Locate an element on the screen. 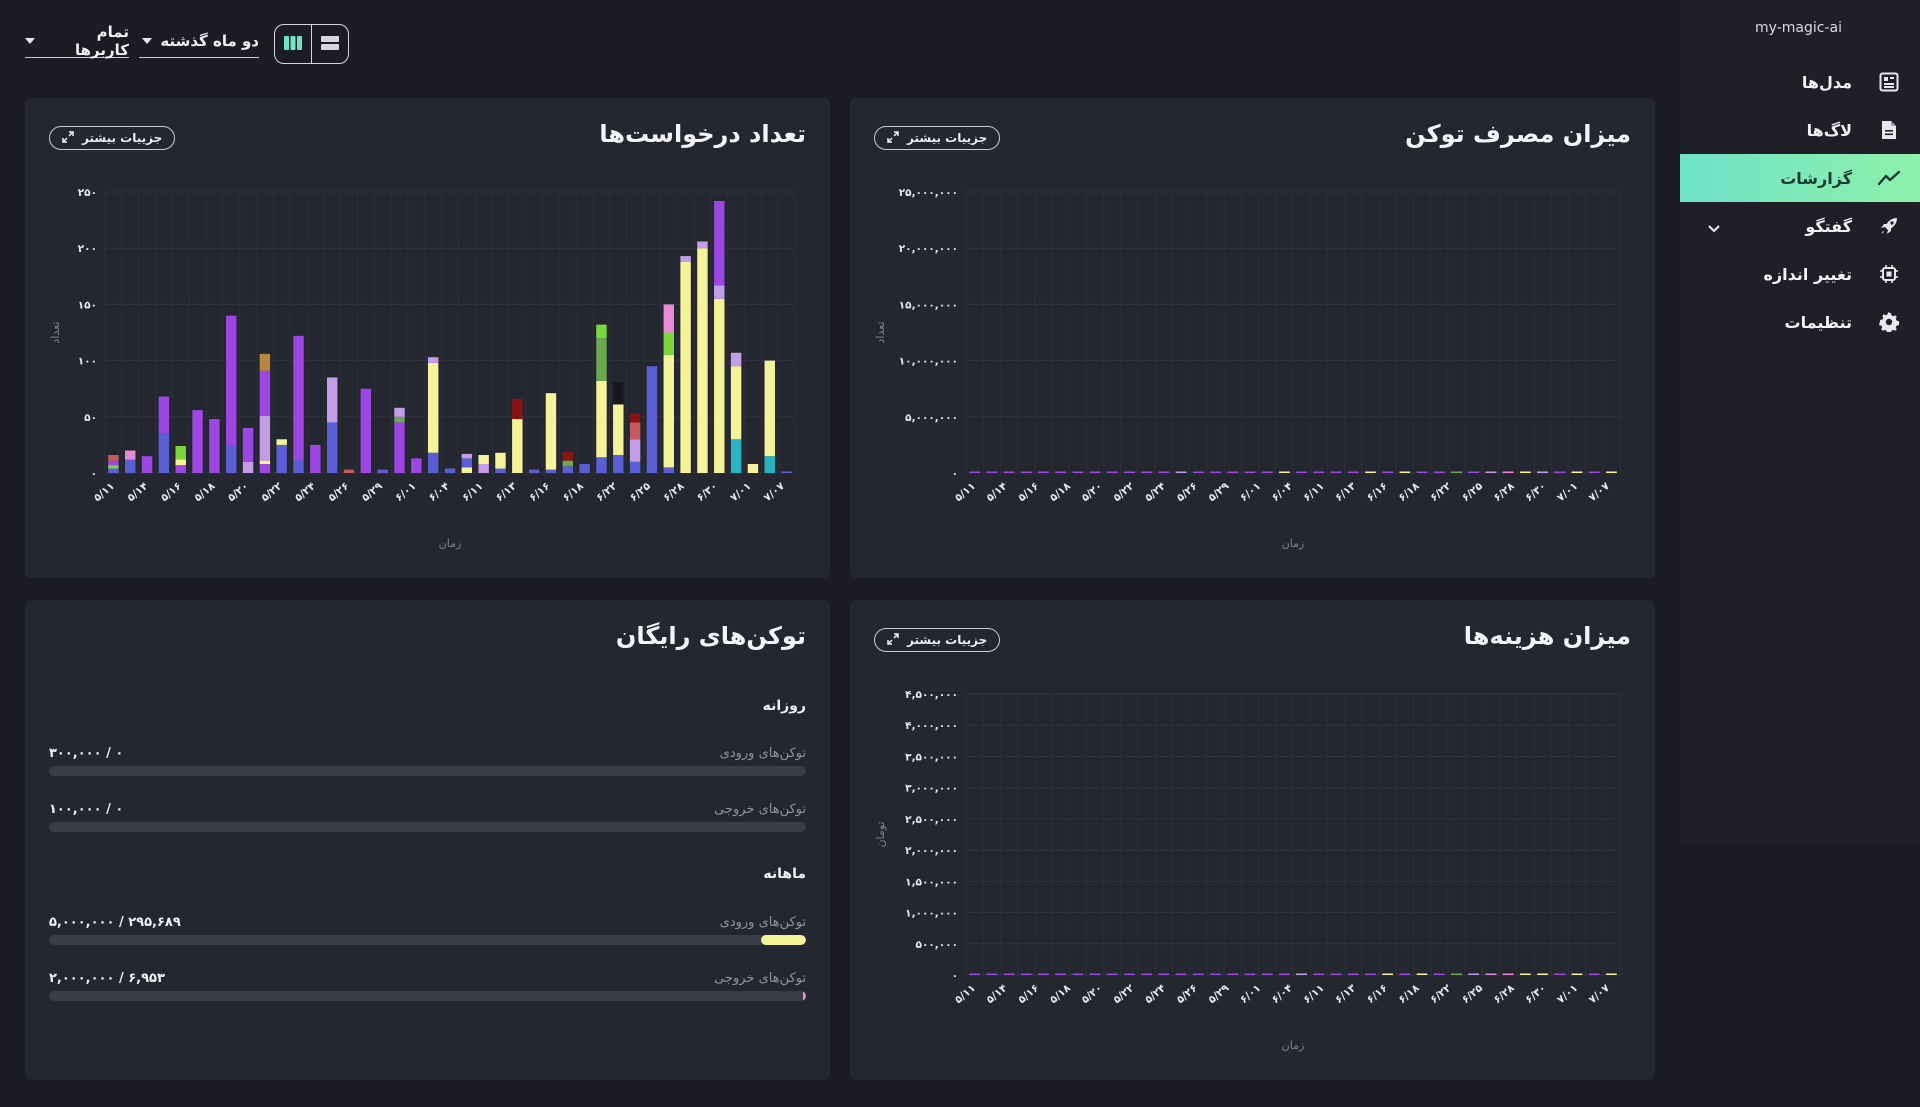 The width and height of the screenshot is (1920, 1107). sidebar-item-settings: تنظیمات is located at coordinates (1800, 322).